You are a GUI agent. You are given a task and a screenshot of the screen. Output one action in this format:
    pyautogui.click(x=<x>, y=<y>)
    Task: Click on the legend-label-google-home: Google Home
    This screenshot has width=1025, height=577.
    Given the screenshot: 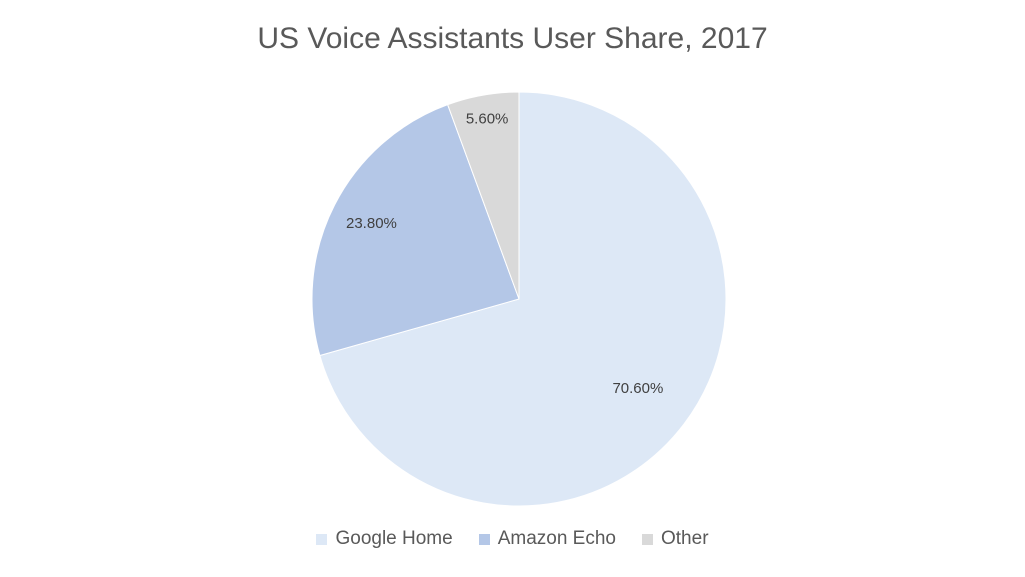 What is the action you would take?
    pyautogui.click(x=394, y=538)
    